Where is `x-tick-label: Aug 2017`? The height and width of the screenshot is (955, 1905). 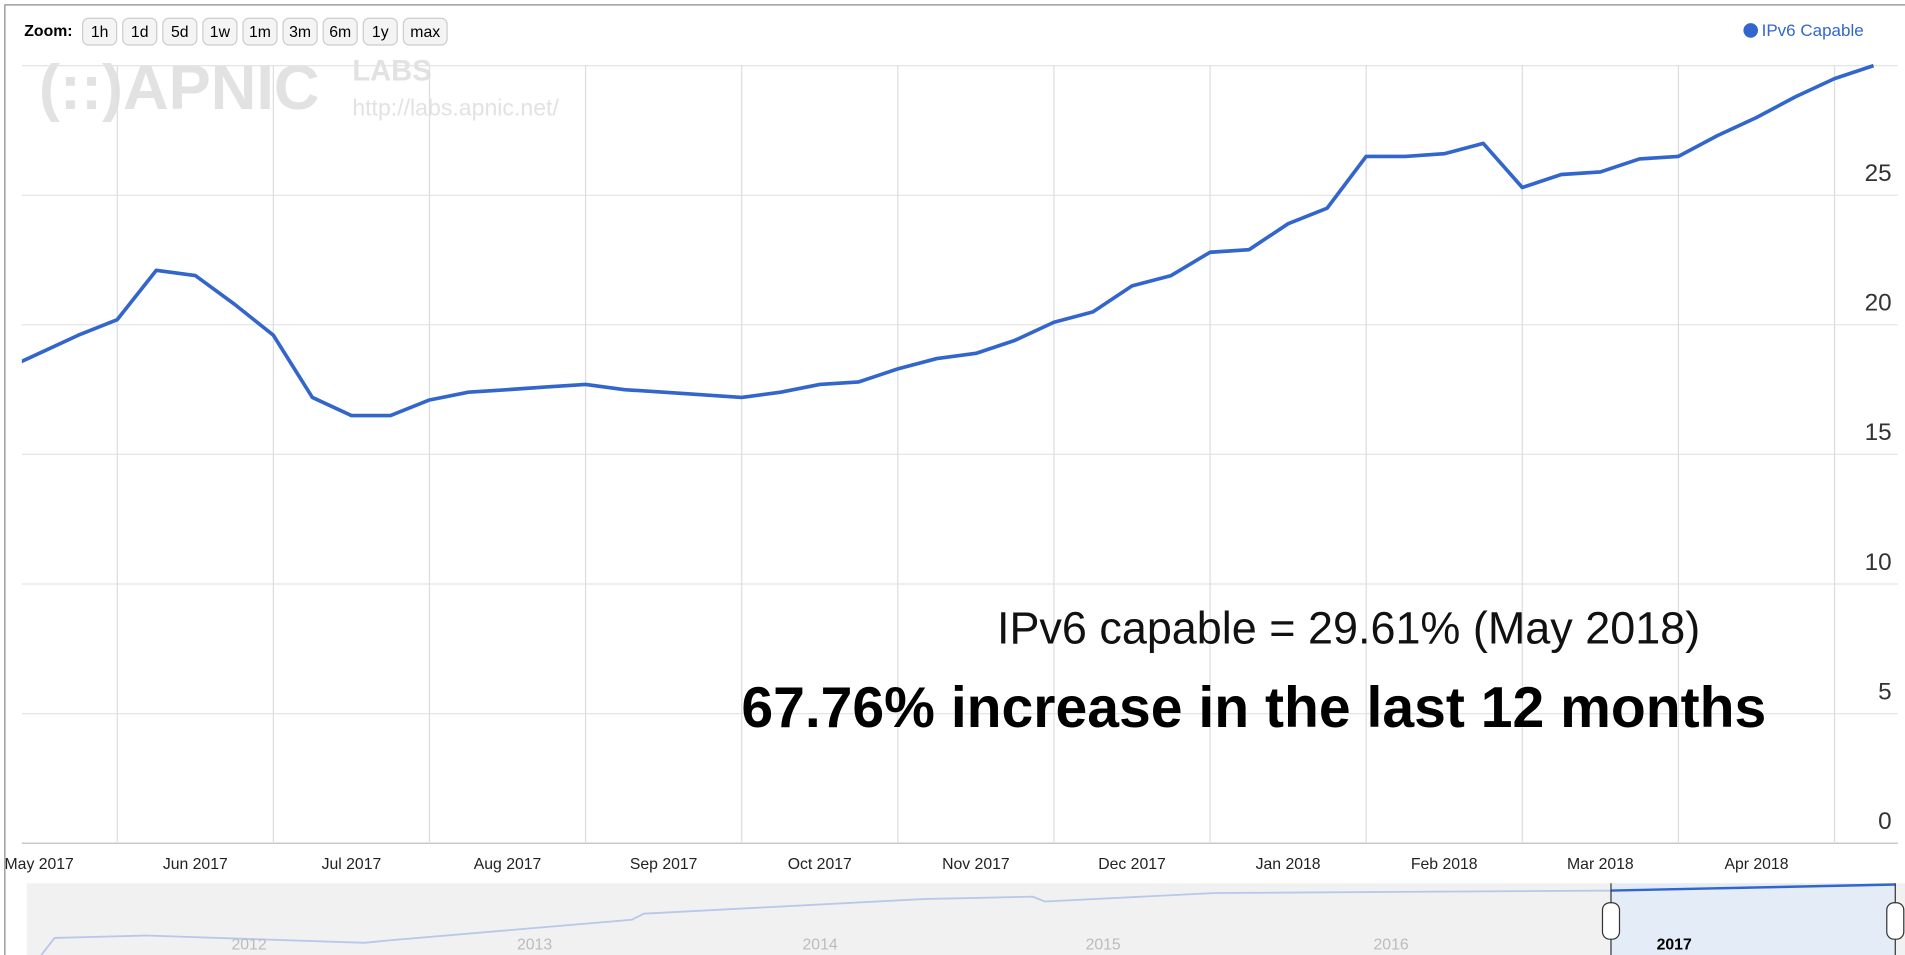 x-tick-label: Aug 2017 is located at coordinates (508, 864).